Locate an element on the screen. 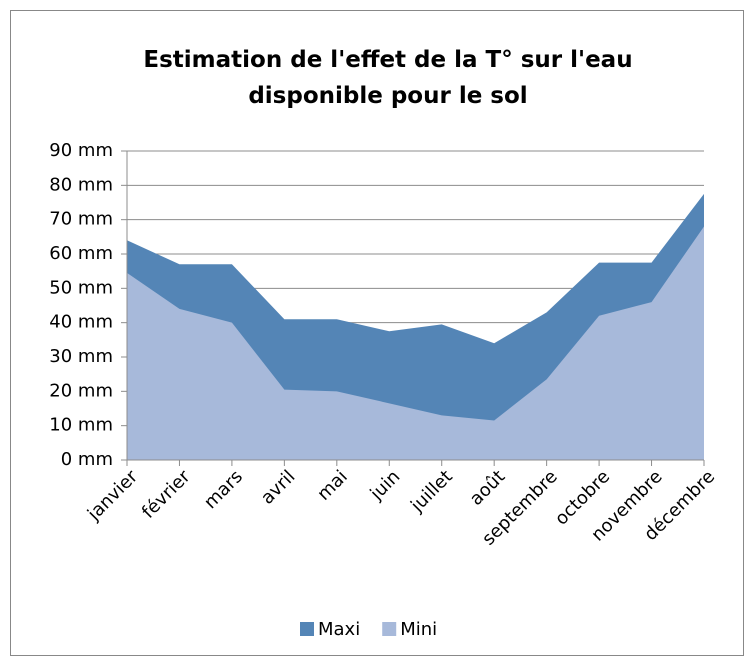 The height and width of the screenshot is (668, 756). y-tick-label: 70 mm is located at coordinates (81, 219).